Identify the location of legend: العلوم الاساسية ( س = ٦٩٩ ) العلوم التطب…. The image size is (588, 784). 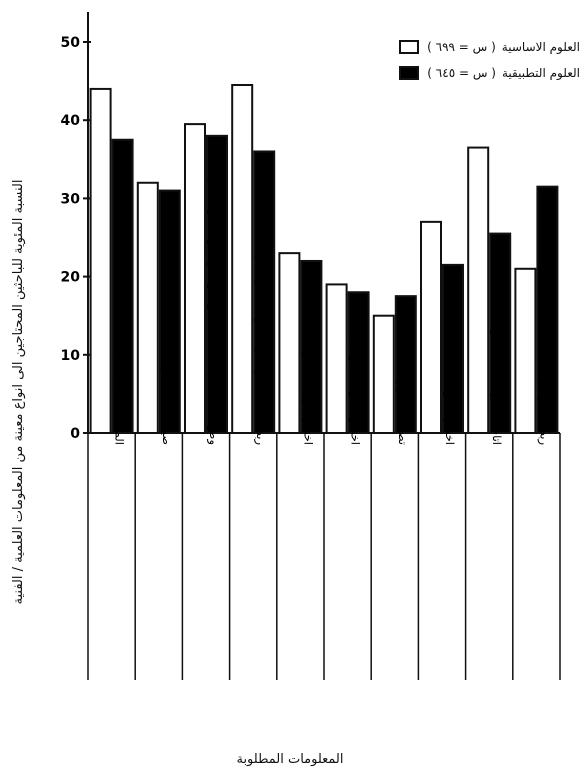
(467, 66).